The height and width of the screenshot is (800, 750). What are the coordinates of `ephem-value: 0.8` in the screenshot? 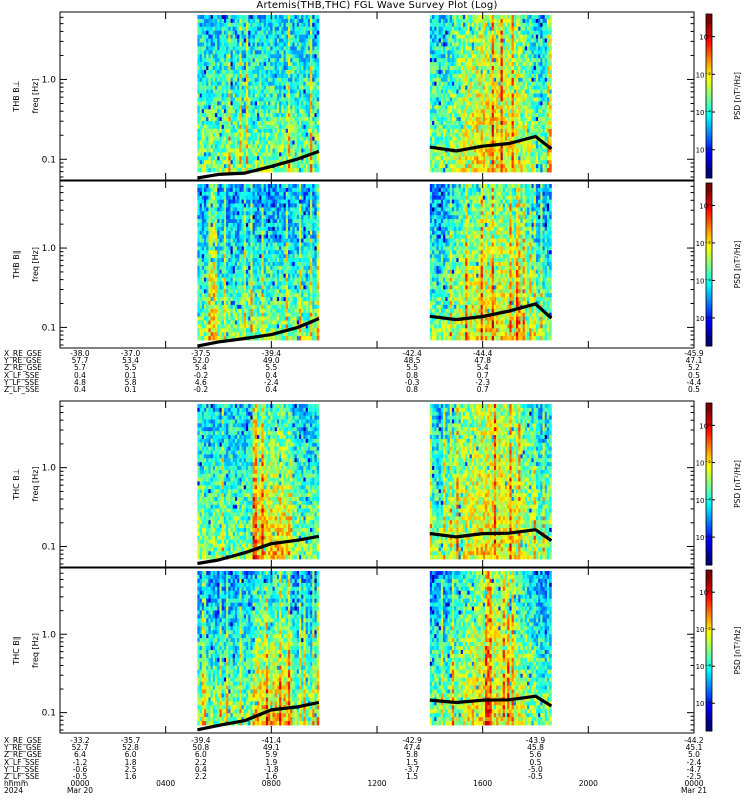 It's located at (412, 389).